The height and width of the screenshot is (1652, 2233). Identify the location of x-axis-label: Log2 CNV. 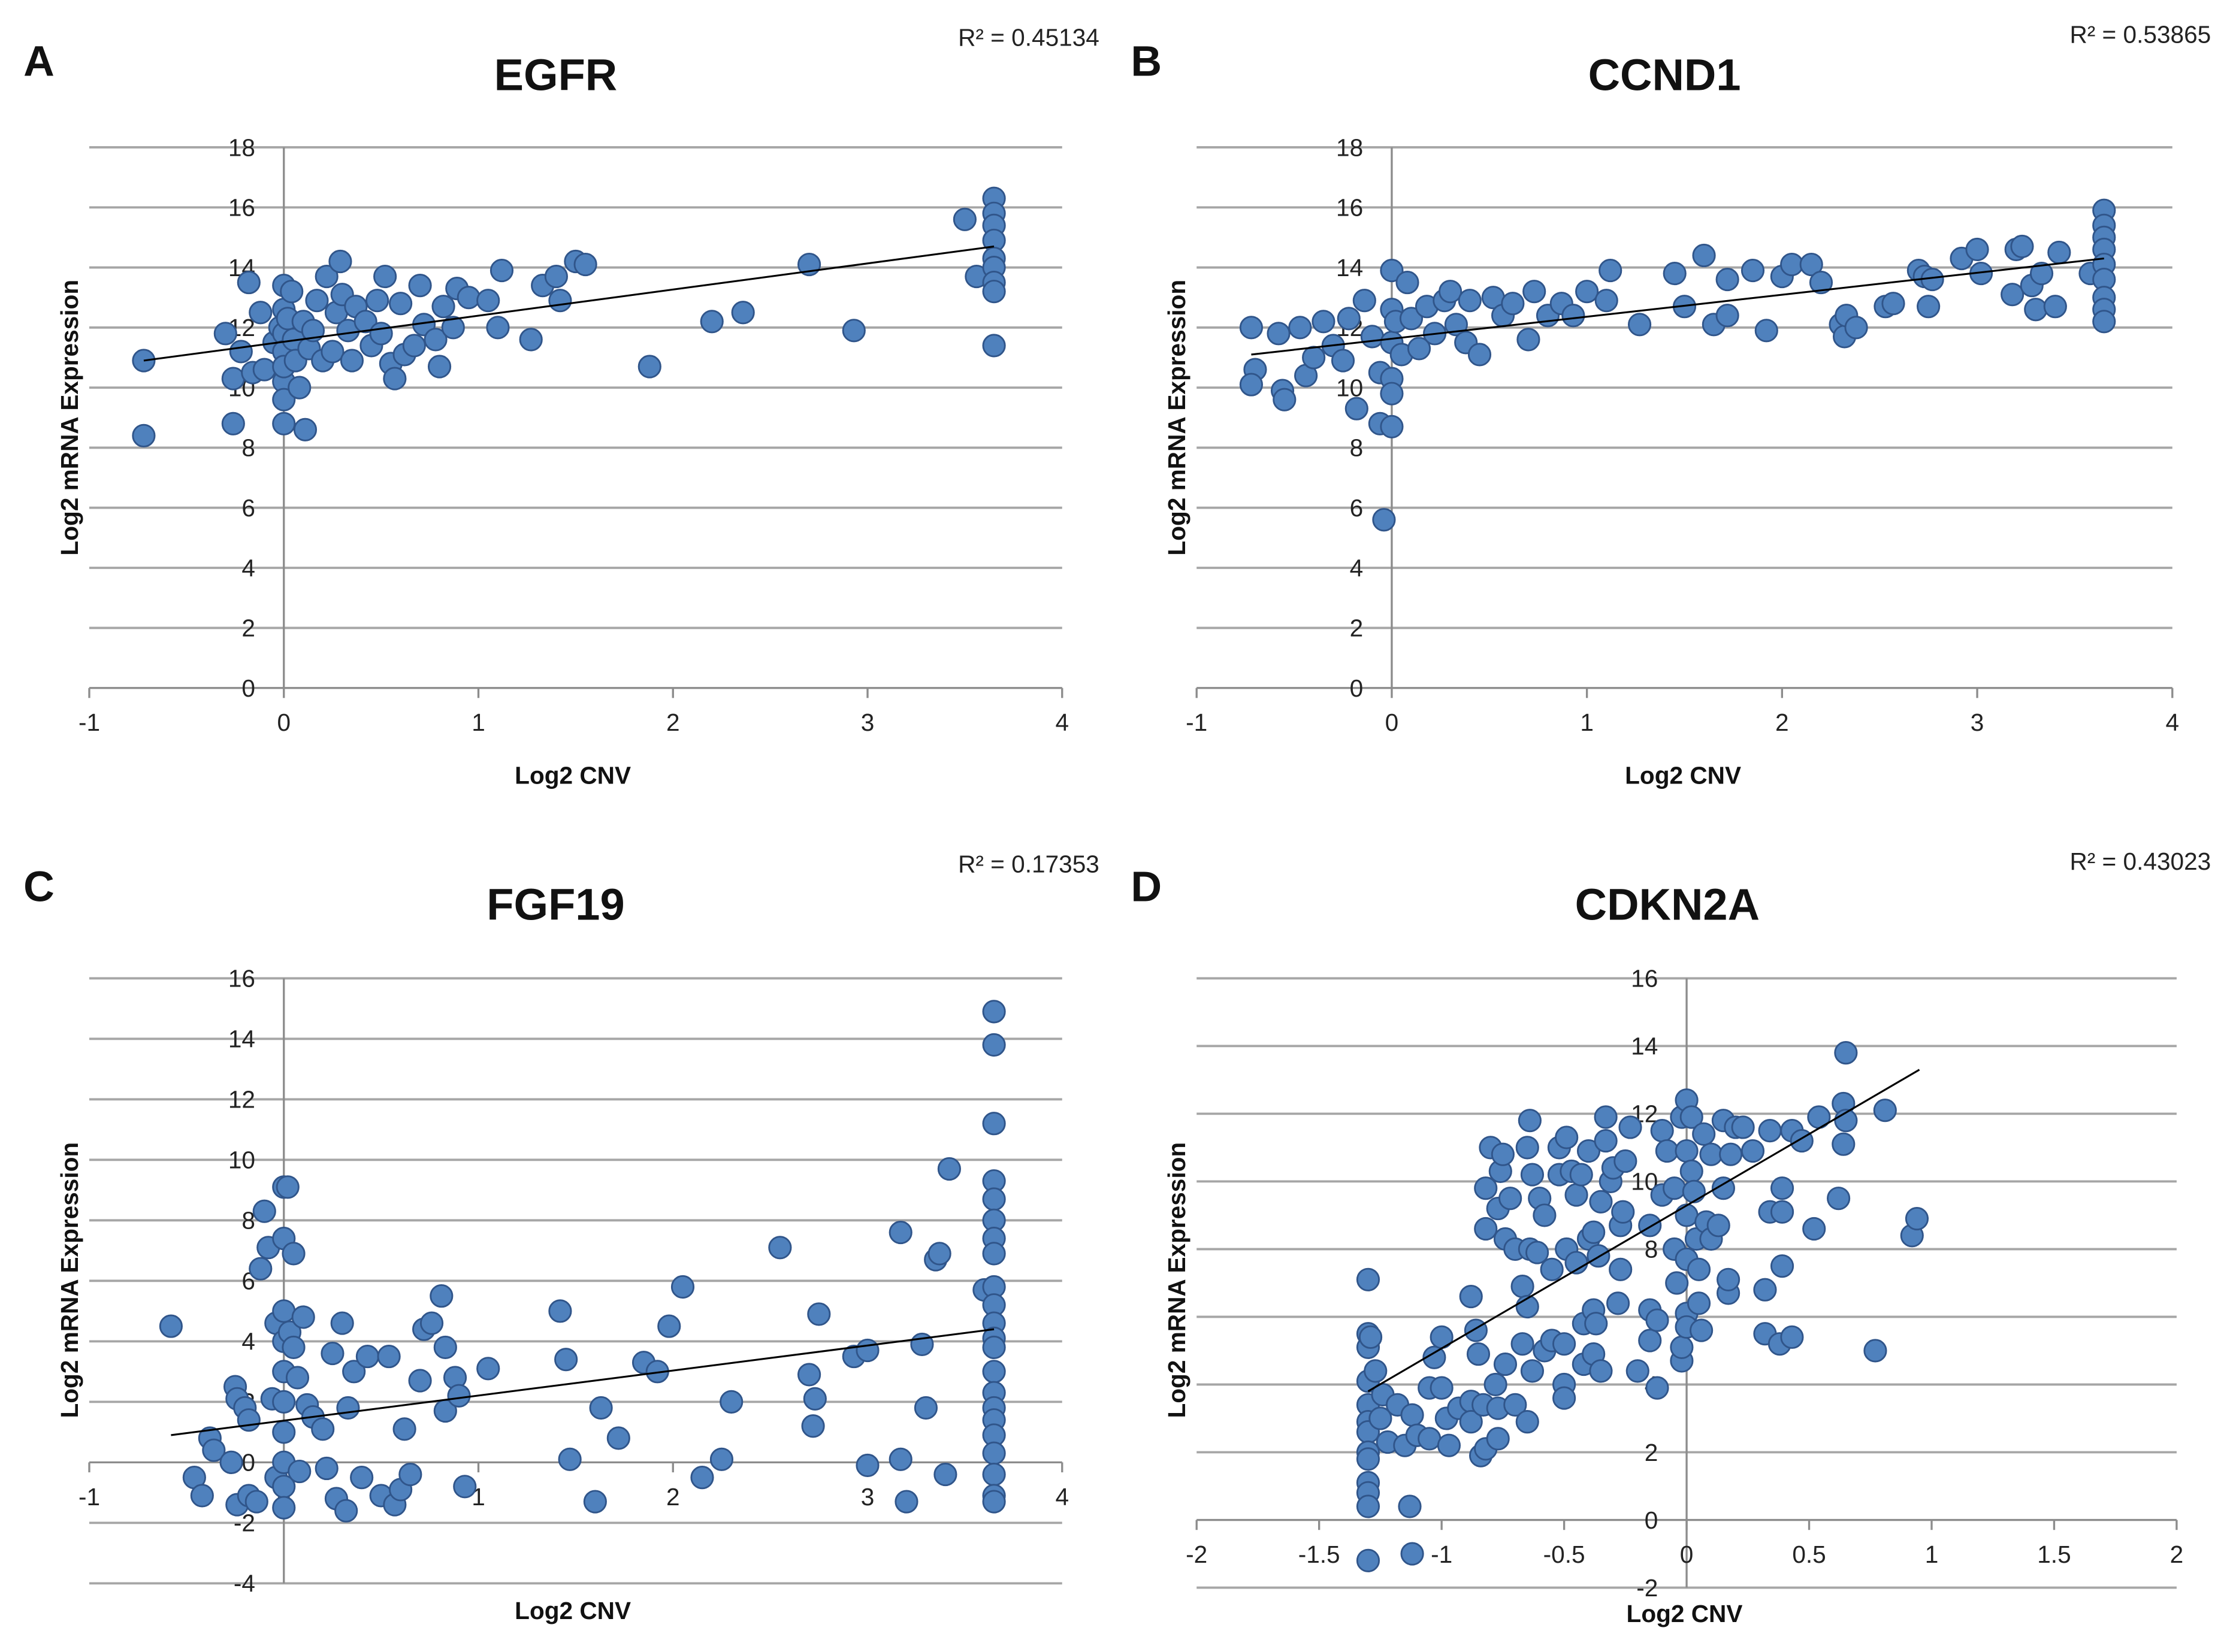
(1683, 775).